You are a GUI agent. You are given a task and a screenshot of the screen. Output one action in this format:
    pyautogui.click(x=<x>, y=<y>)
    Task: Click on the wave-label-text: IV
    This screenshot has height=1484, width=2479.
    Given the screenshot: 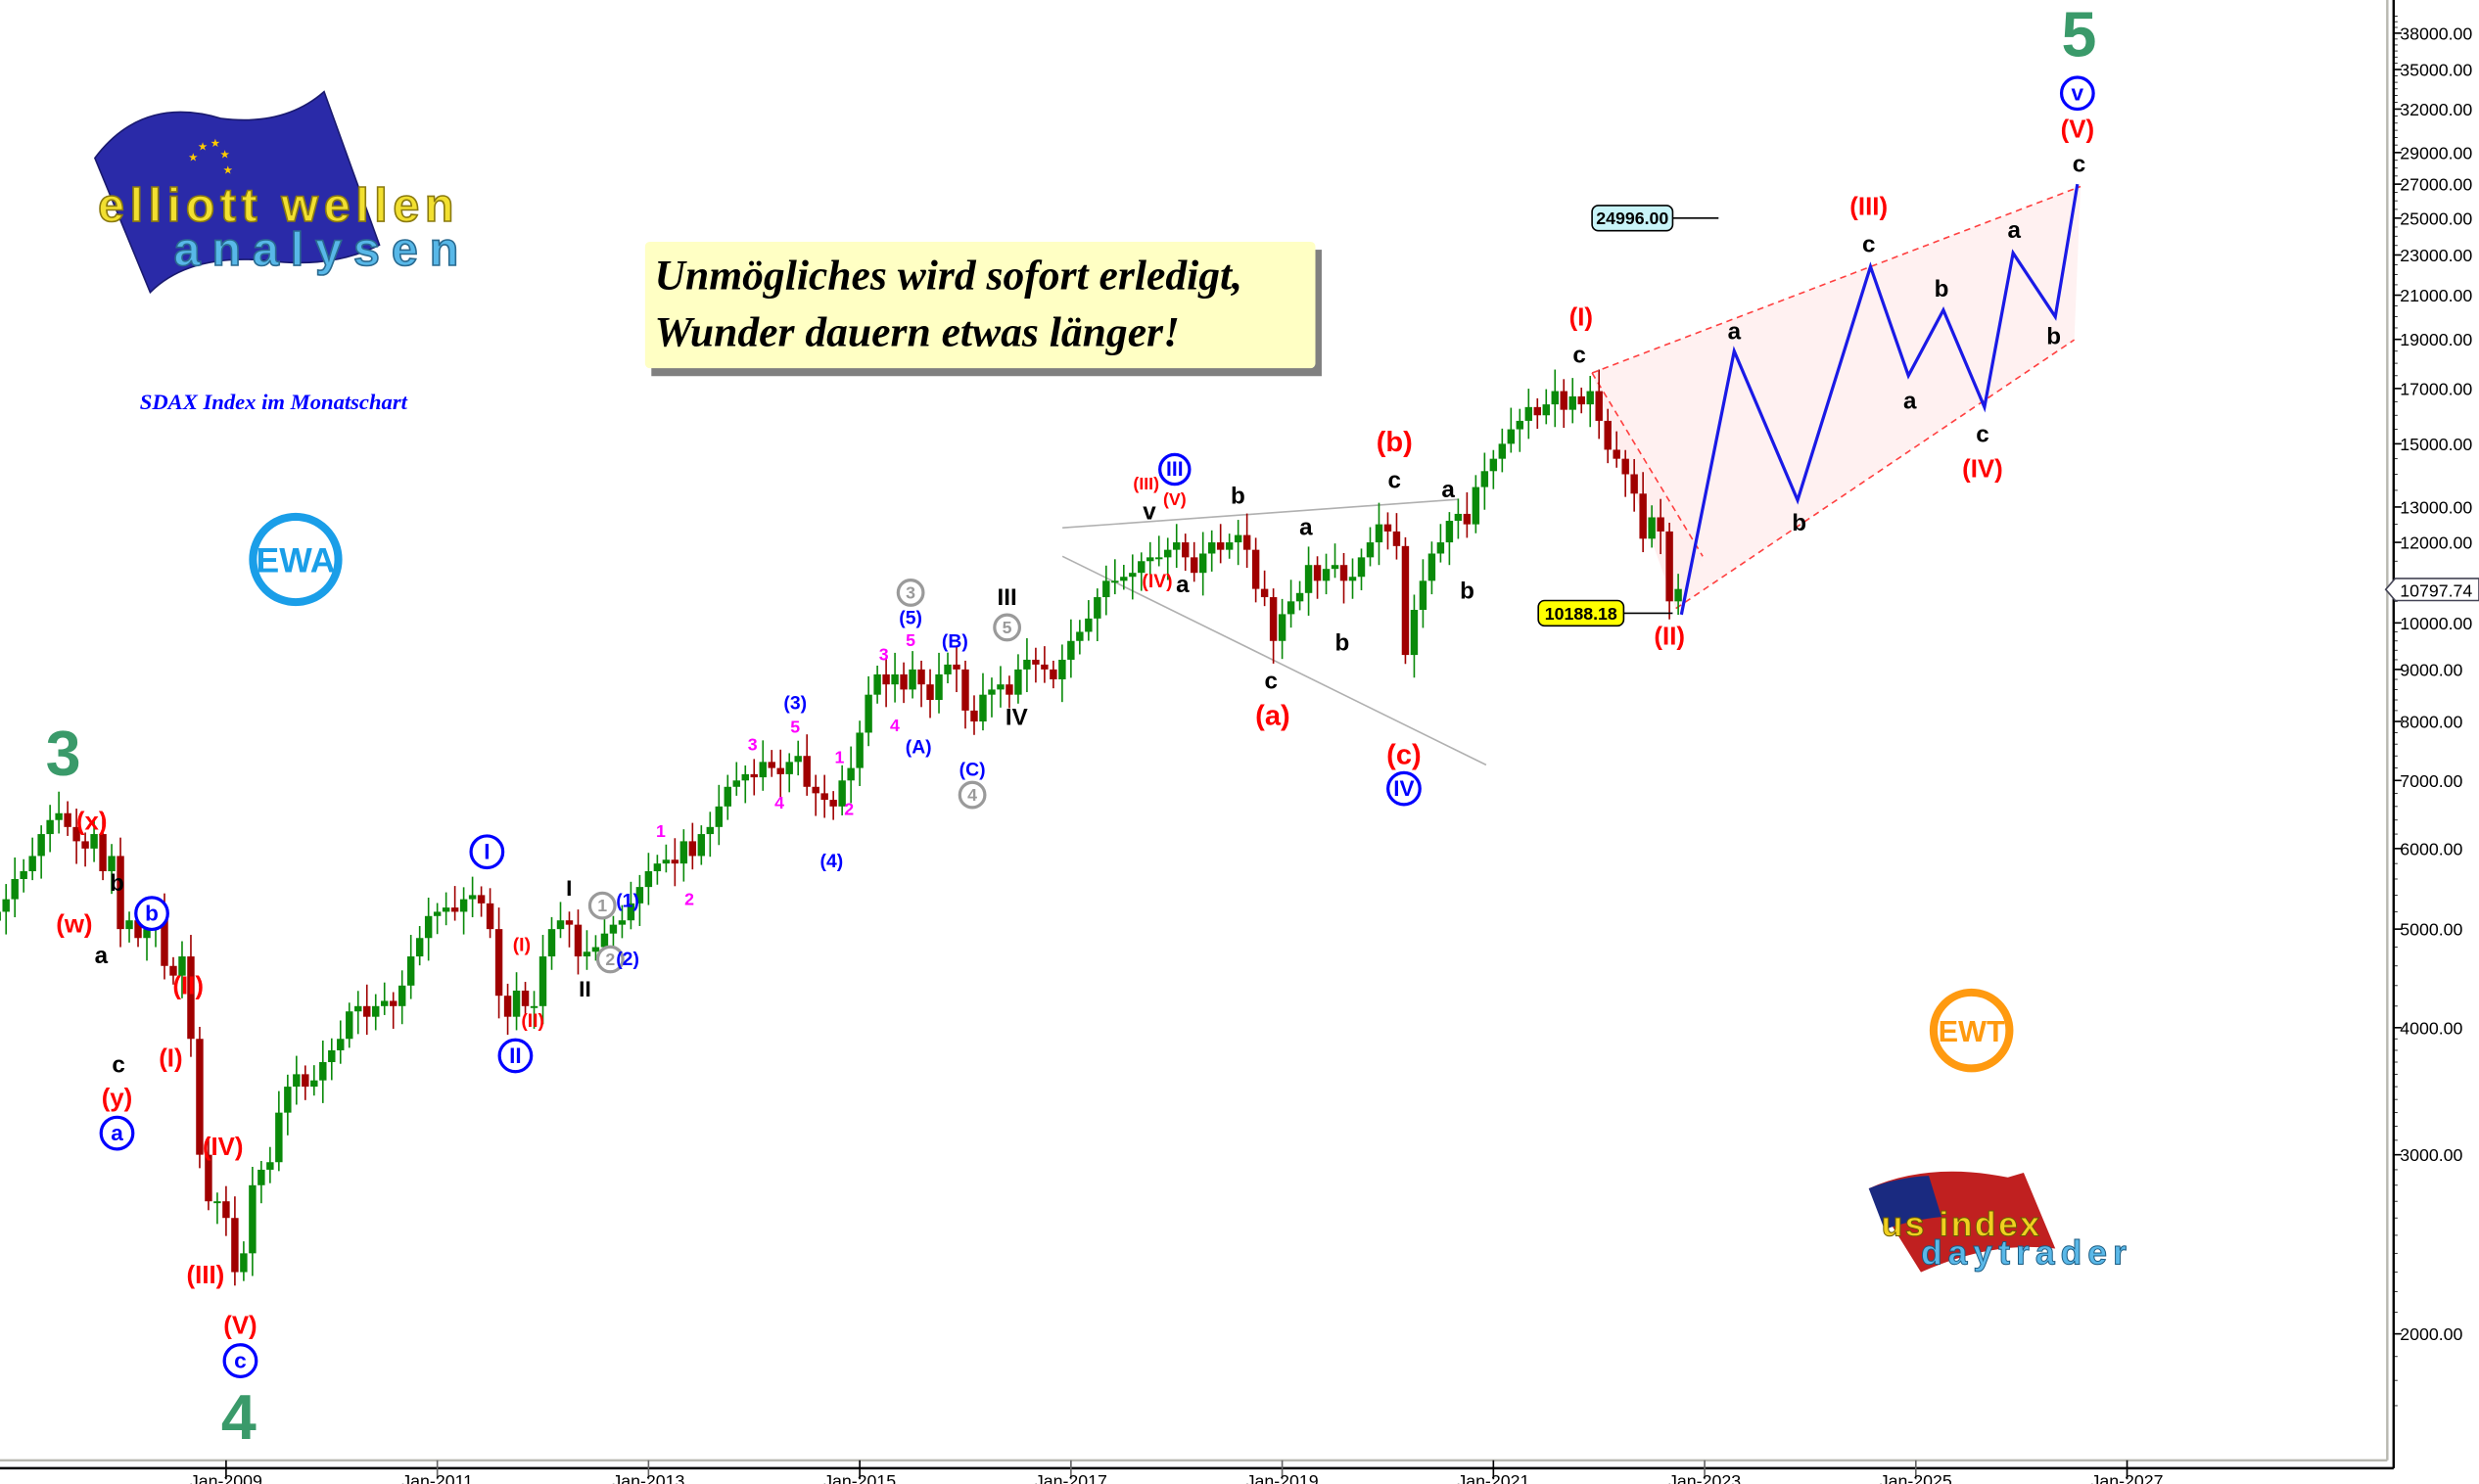 What is the action you would take?
    pyautogui.click(x=1404, y=788)
    